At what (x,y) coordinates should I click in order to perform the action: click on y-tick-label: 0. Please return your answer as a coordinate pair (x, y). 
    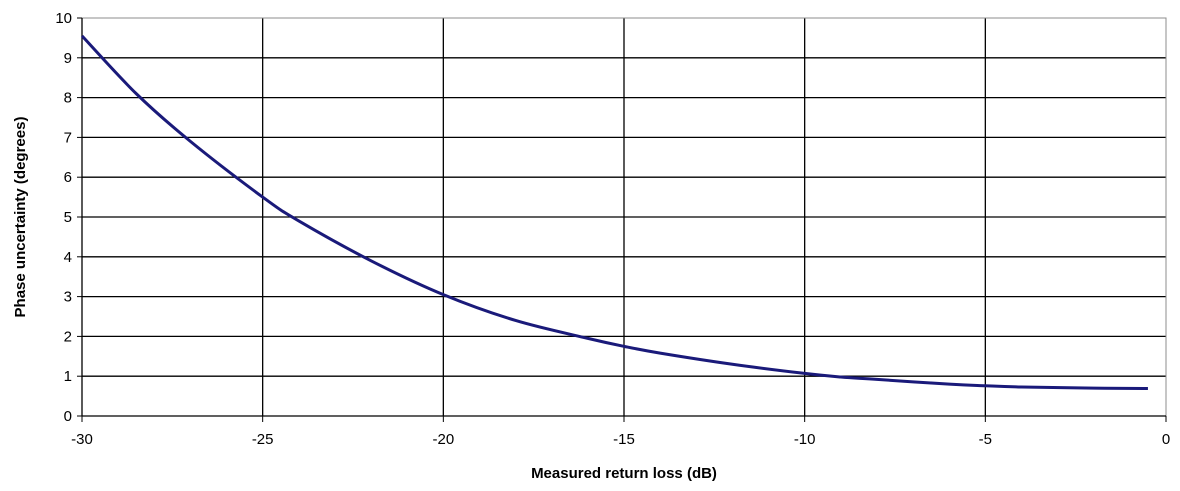
    Looking at the image, I should click on (68, 416).